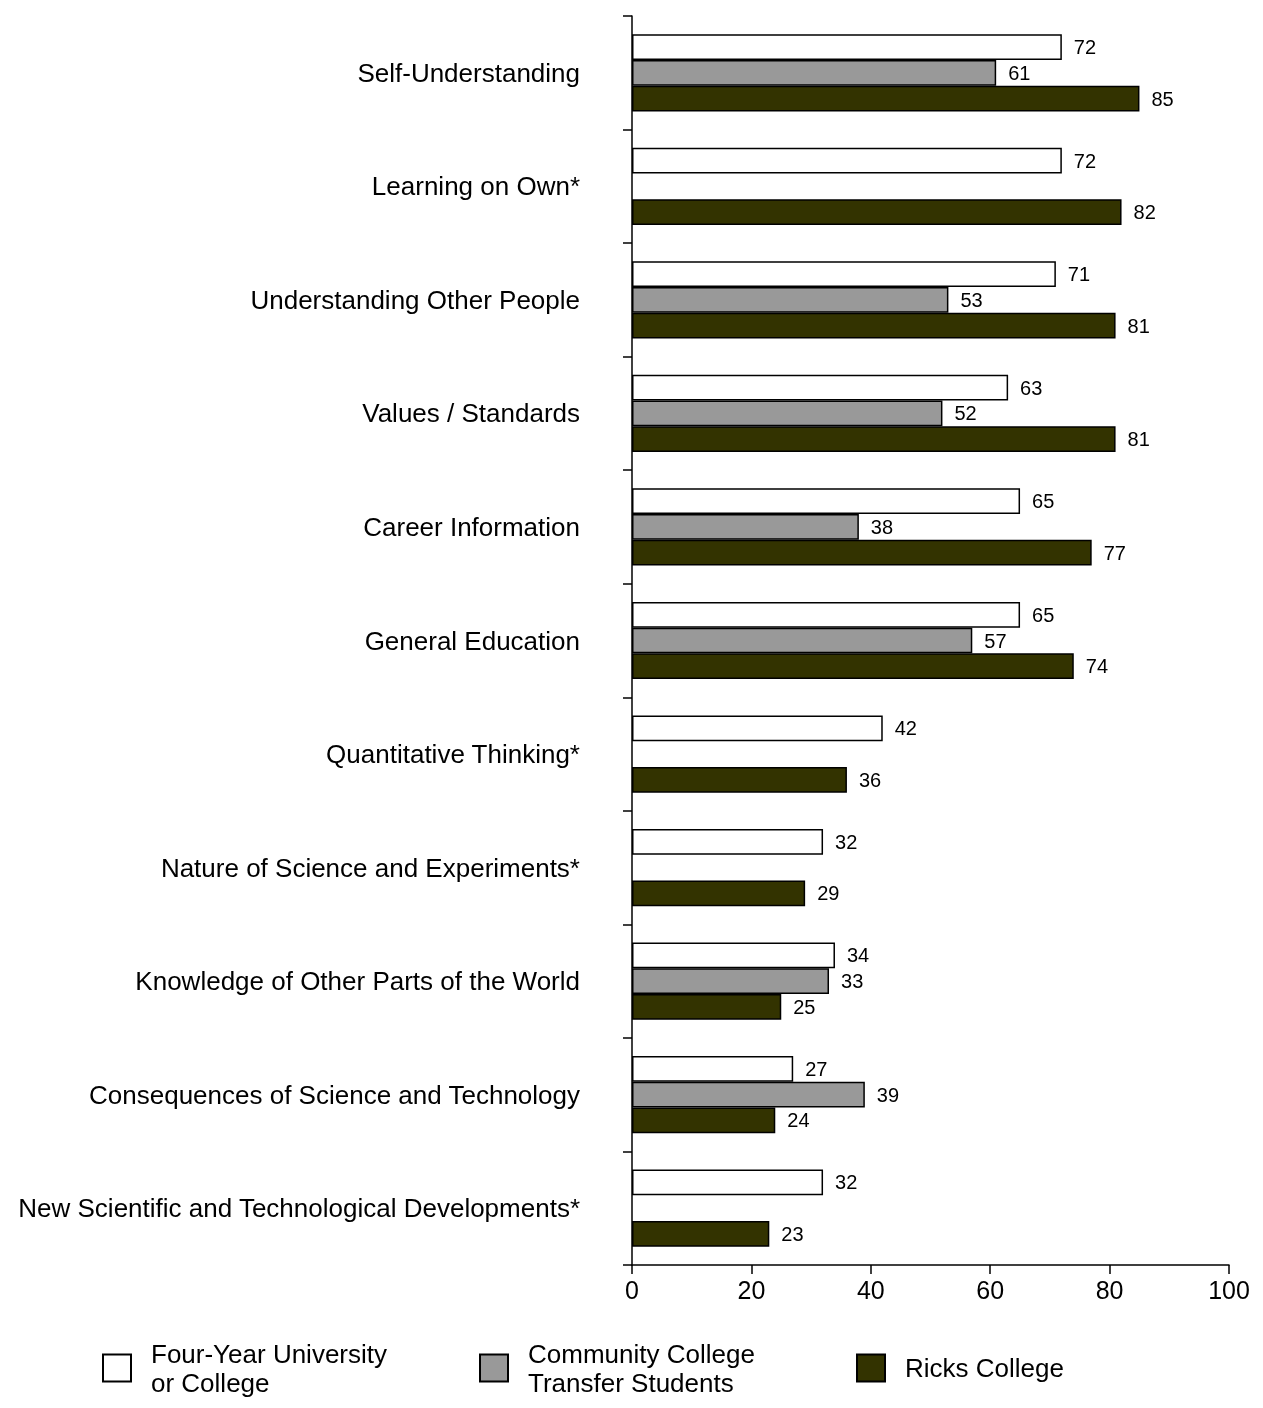 The image size is (1263, 1408). I want to click on data-label: 52, so click(965, 413).